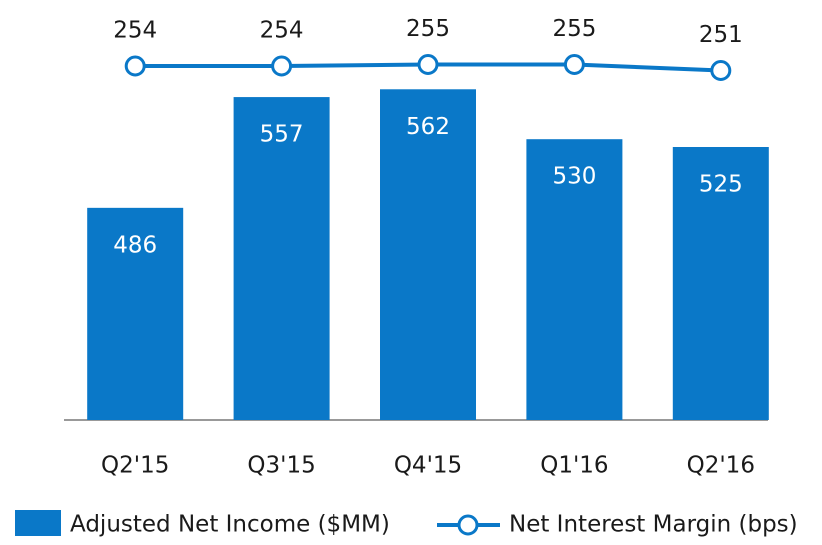 Image resolution: width=822 pixels, height=545 pixels. What do you see at coordinates (721, 35) in the screenshot?
I see `line-value-label: 251` at bounding box center [721, 35].